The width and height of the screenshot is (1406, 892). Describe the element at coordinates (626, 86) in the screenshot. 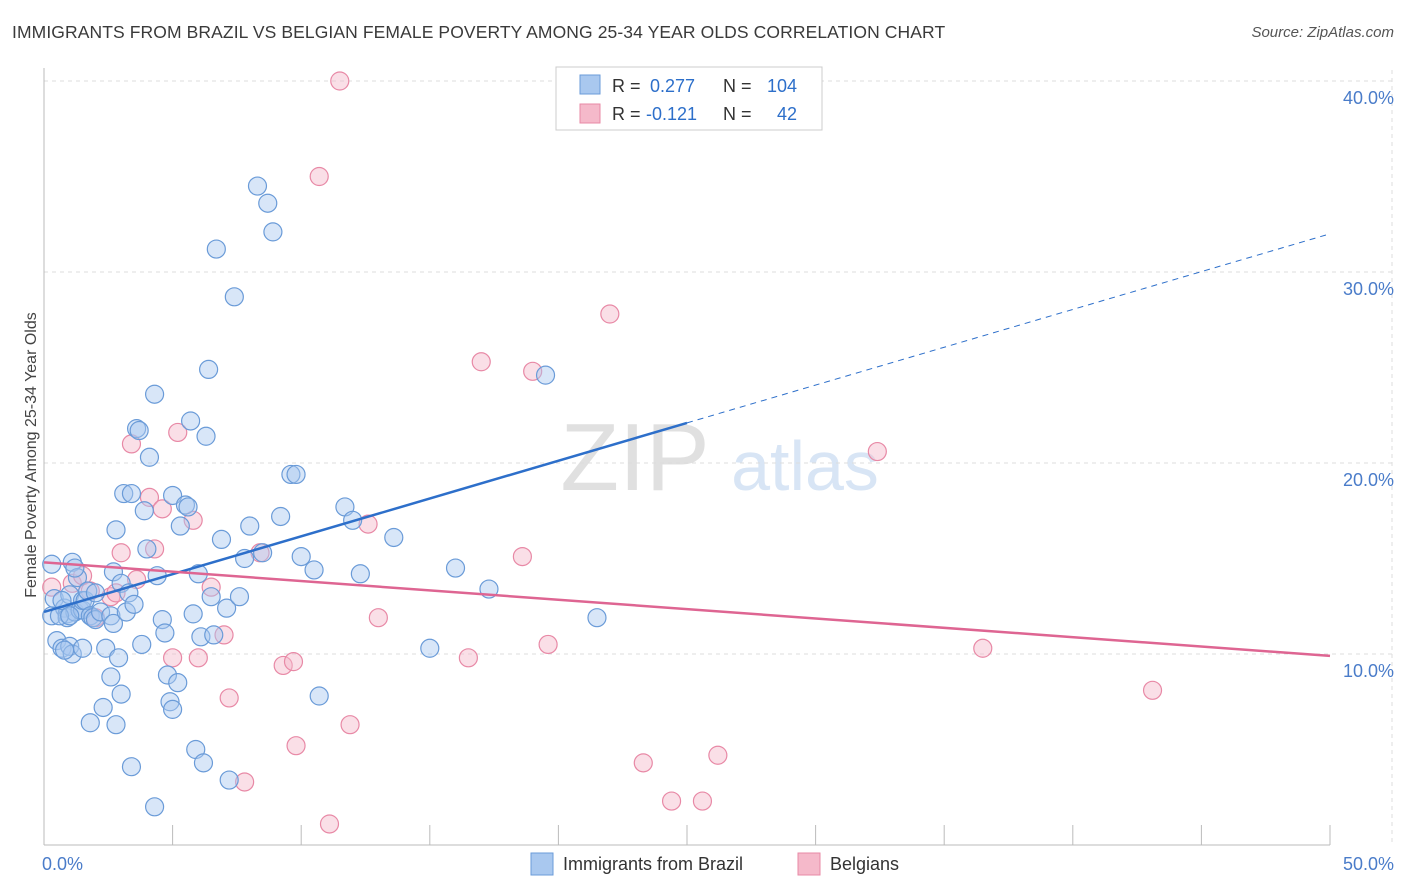

I see `stats-r-label-brazil: R =` at that location.